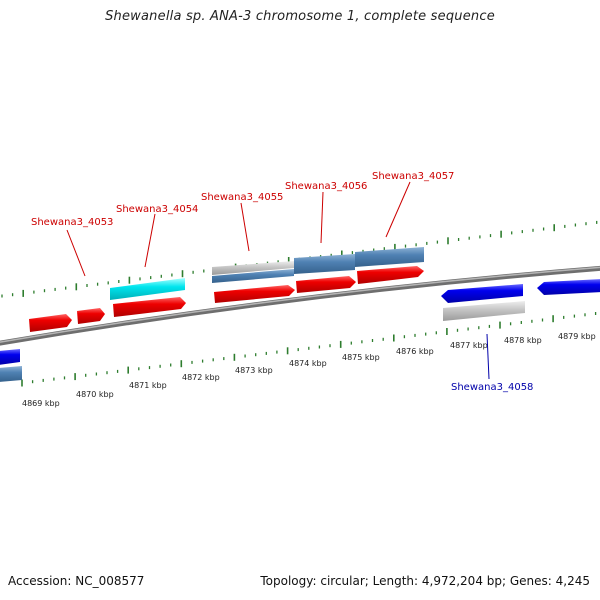 This screenshot has width=600, height=600. Describe the element at coordinates (492, 387) in the screenshot. I see `gene-label-shewana3-4058: Shewana3_4058` at that location.